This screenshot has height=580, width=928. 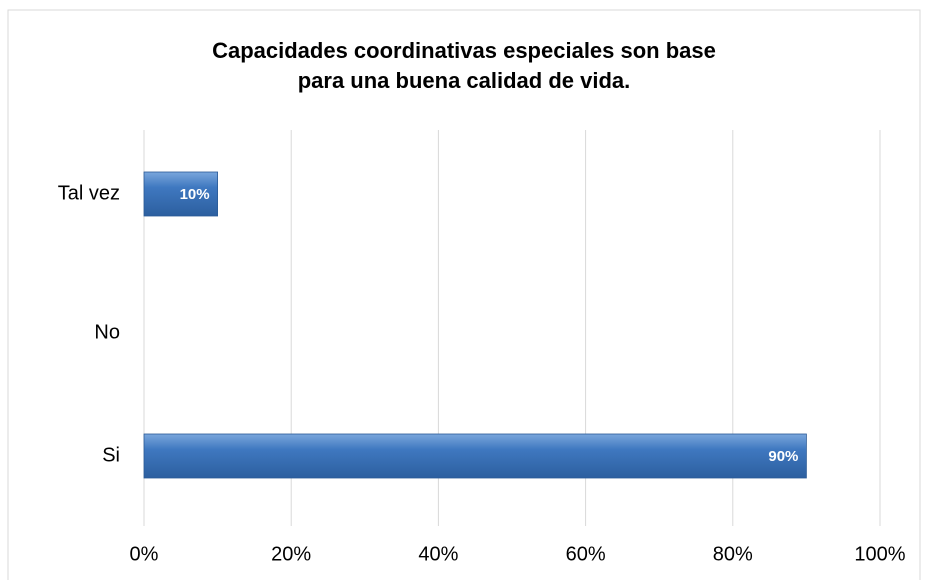 What do you see at coordinates (195, 194) in the screenshot?
I see `data-label: 10%` at bounding box center [195, 194].